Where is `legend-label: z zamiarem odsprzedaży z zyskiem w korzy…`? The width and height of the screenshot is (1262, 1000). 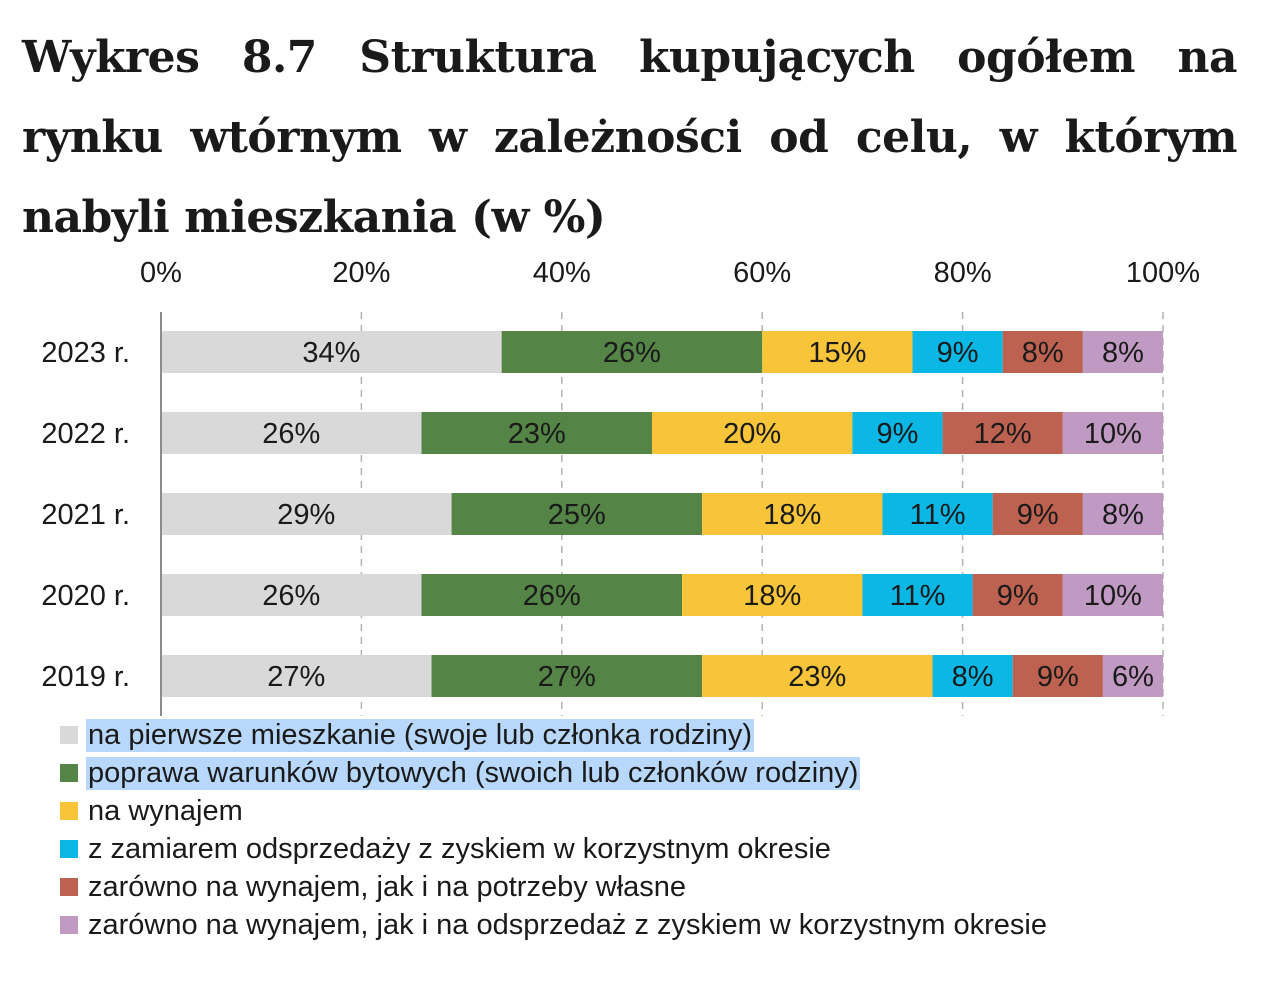 legend-label: z zamiarem odsprzedaży z zyskiem w korzy… is located at coordinates (459, 848).